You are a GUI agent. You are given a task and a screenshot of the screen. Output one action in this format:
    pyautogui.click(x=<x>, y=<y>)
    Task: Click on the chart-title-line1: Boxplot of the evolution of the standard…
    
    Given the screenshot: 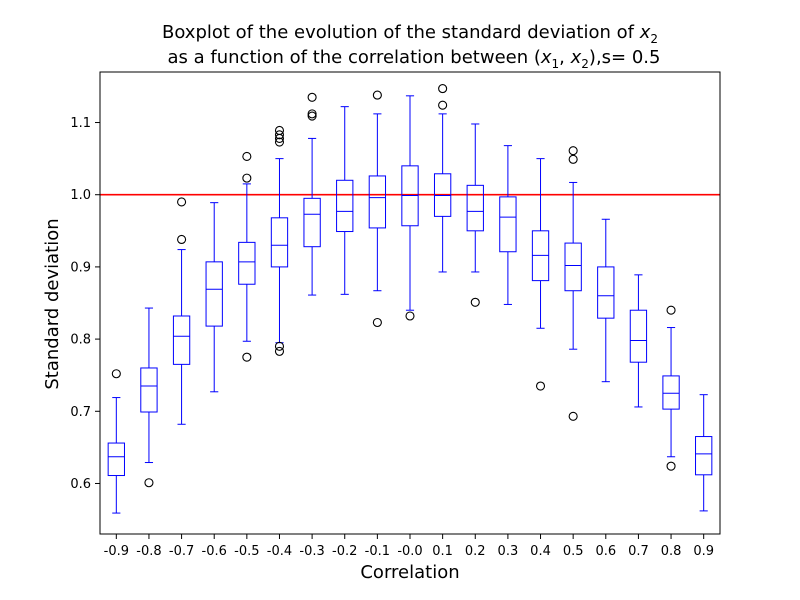 What is the action you would take?
    pyautogui.click(x=410, y=34)
    